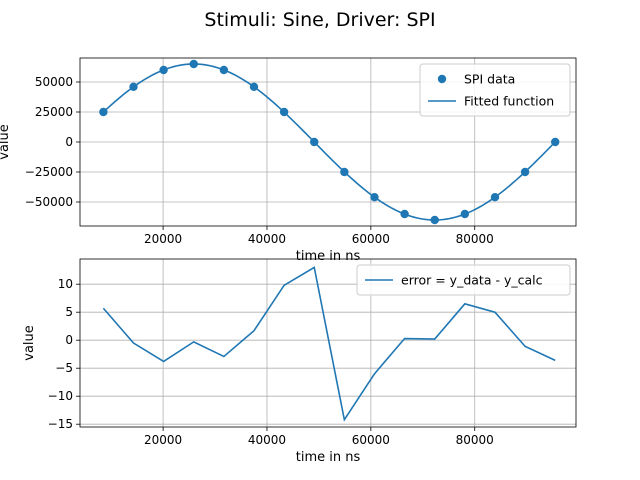 The height and width of the screenshot is (480, 640). What do you see at coordinates (54, 112) in the screenshot?
I see `y-tick-label: 25000` at bounding box center [54, 112].